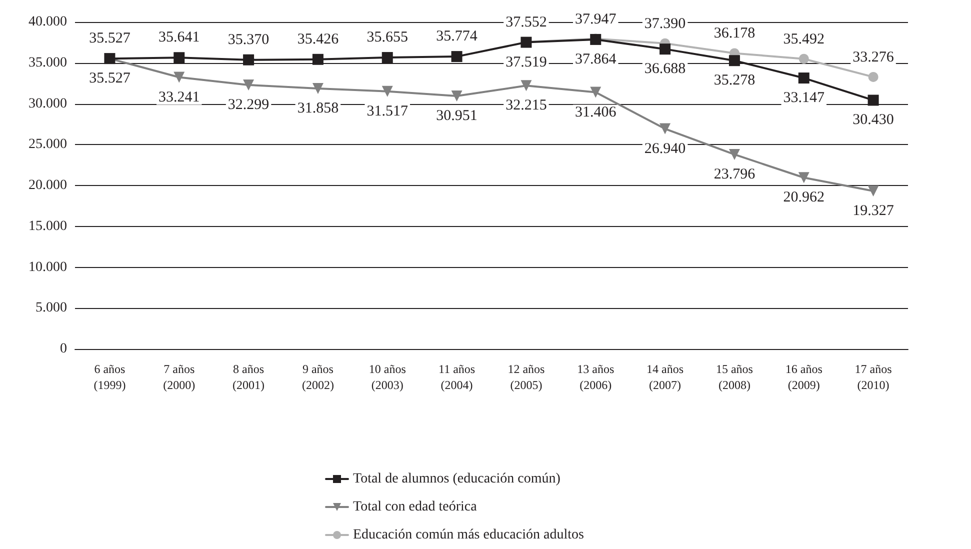 The height and width of the screenshot is (549, 971). What do you see at coordinates (665, 69) in the screenshot?
I see `data-label: 36.688` at bounding box center [665, 69].